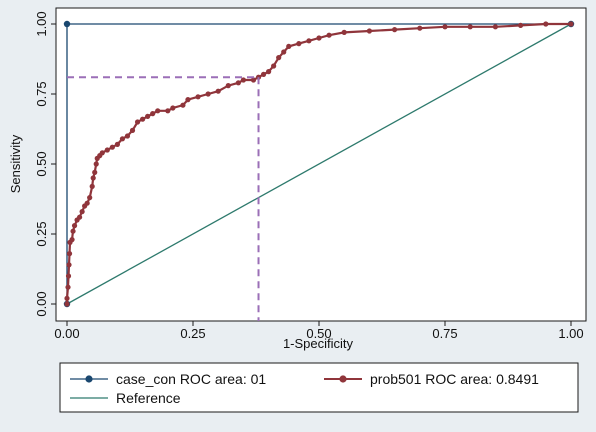  What do you see at coordinates (41, 233) in the screenshot?
I see `y-tick-label-1: 0.25` at bounding box center [41, 233].